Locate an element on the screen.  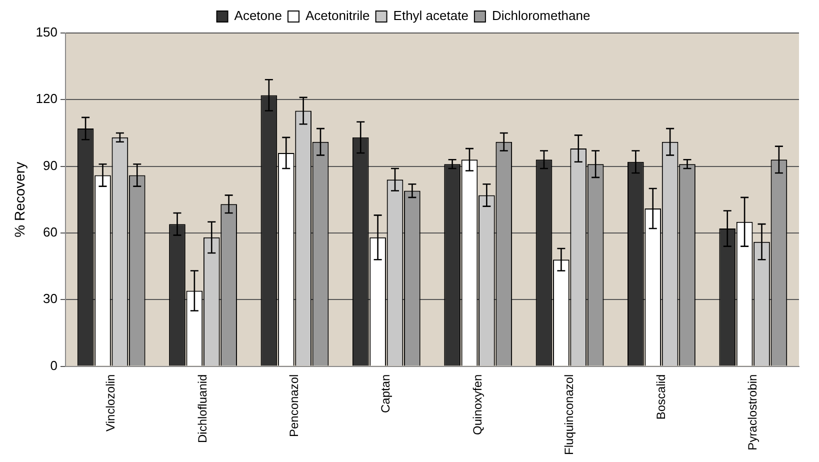
y-tick-label: 0 is located at coordinates (54, 365).